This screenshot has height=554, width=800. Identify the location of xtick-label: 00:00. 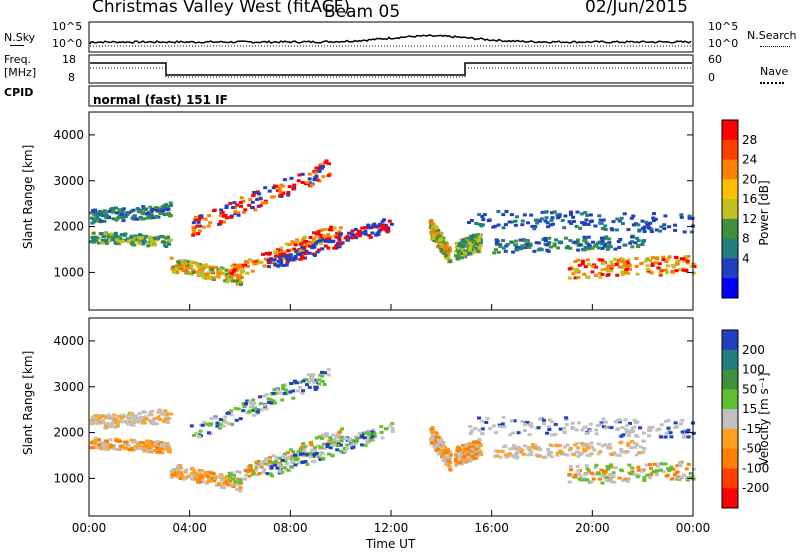
(89, 528).